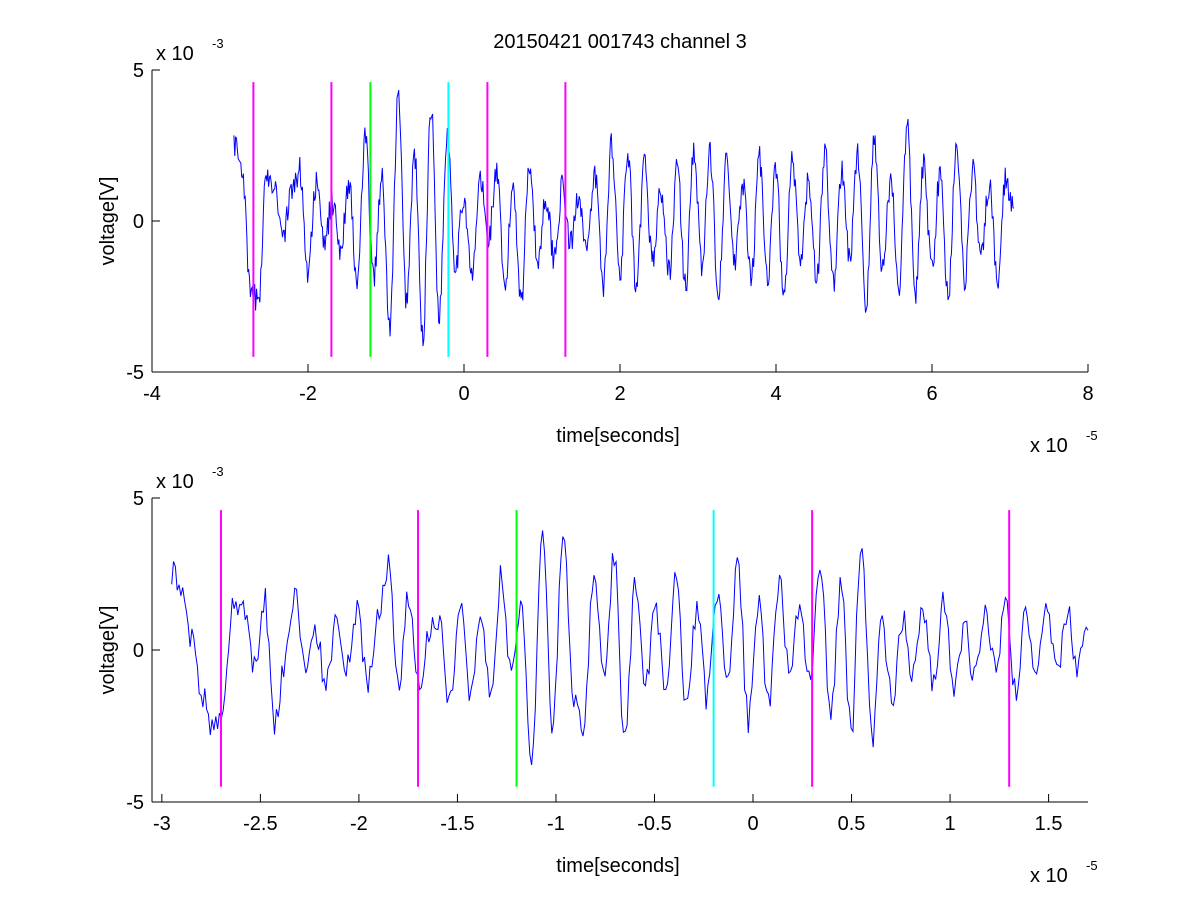 Image resolution: width=1200 pixels, height=901 pixels. Describe the element at coordinates (620, 42) in the screenshot. I see `figure-title: 20150421 001743 channel 3` at that location.